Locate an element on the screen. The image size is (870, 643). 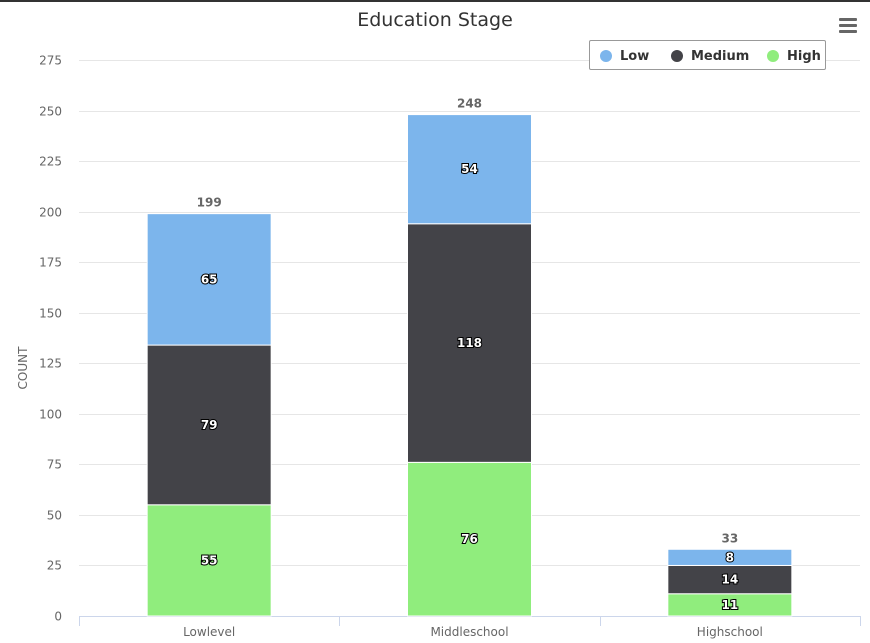
data-label: 79 is located at coordinates (209, 425).